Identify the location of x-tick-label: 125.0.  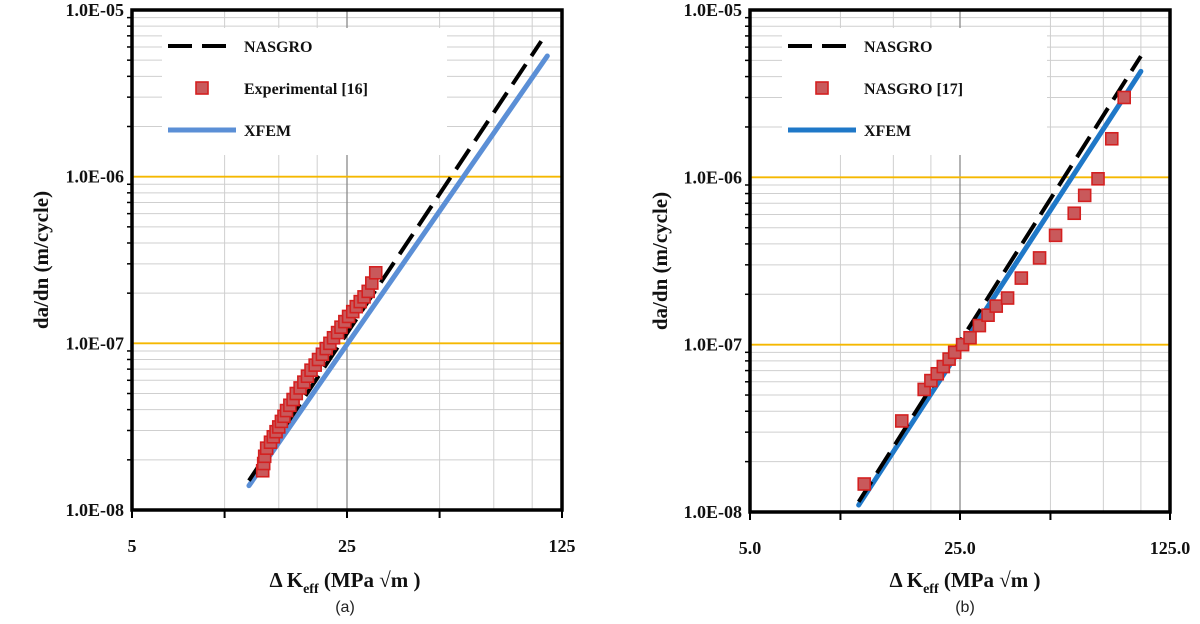
(1170, 548).